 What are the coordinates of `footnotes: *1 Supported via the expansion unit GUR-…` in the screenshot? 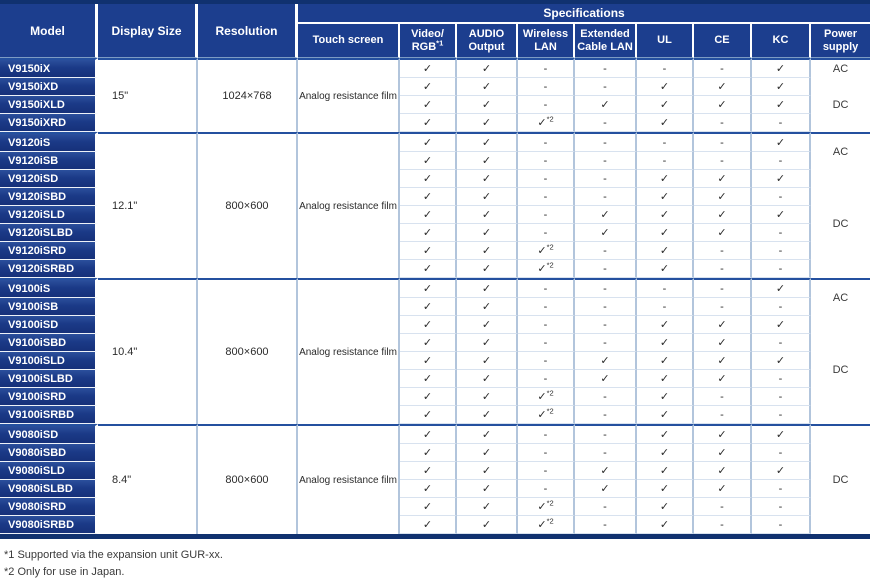 It's located at (437, 564).